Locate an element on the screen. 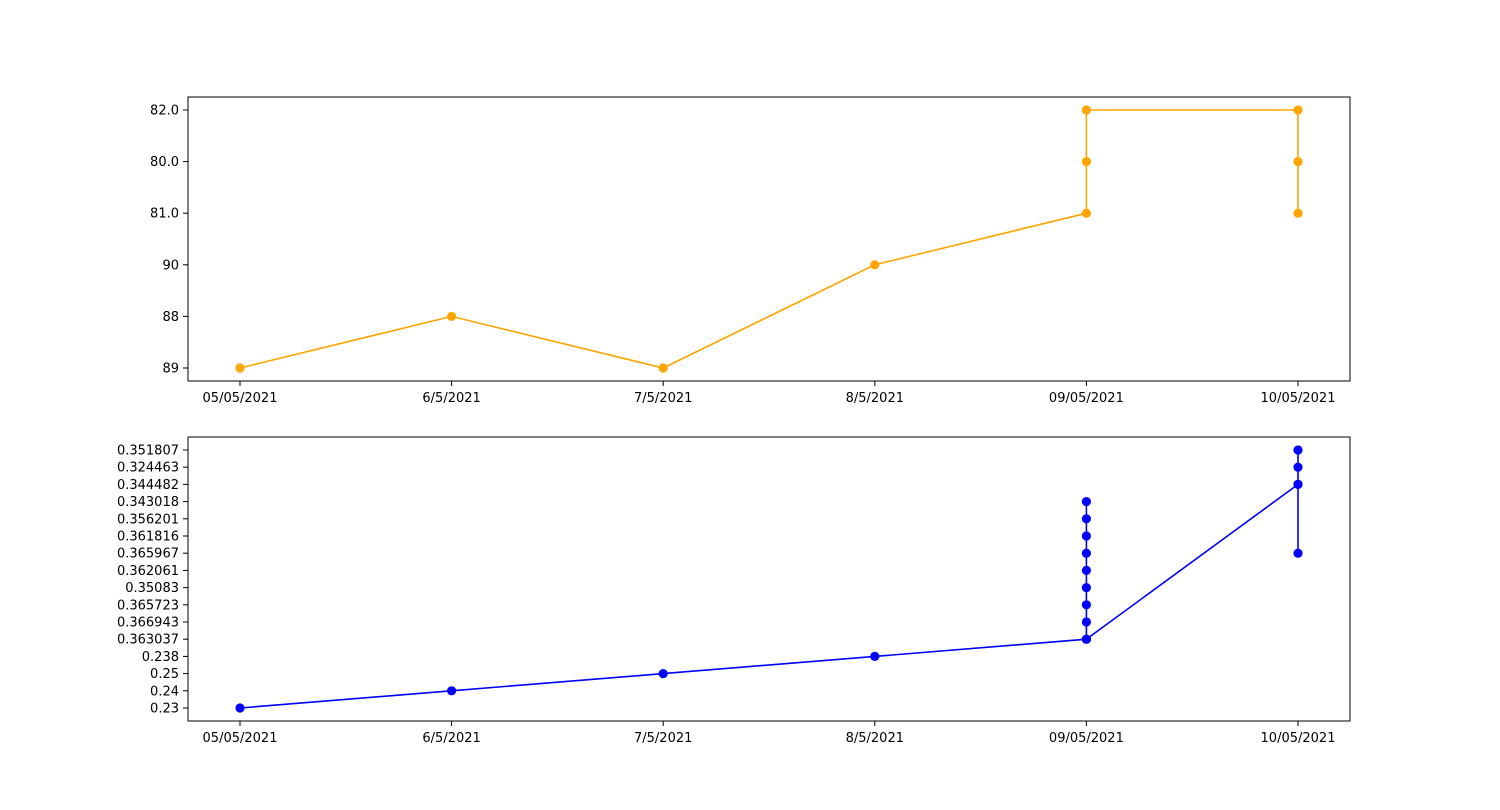 Image resolution: width=1500 pixels, height=810 pixels. y-tick-label: 0.343018 is located at coordinates (148, 502).